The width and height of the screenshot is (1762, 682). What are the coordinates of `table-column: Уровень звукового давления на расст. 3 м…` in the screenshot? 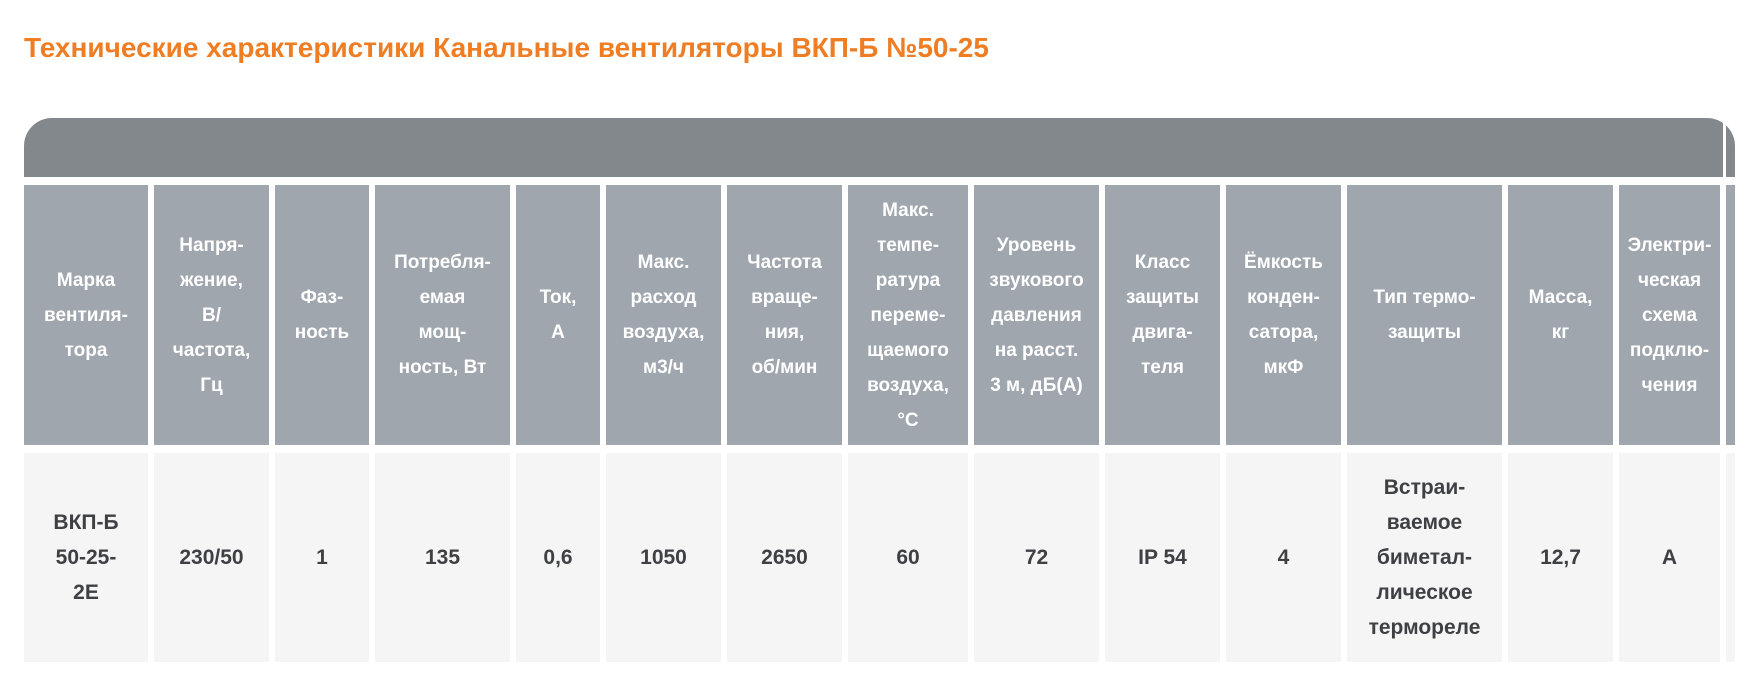 It's located at (1036, 423).